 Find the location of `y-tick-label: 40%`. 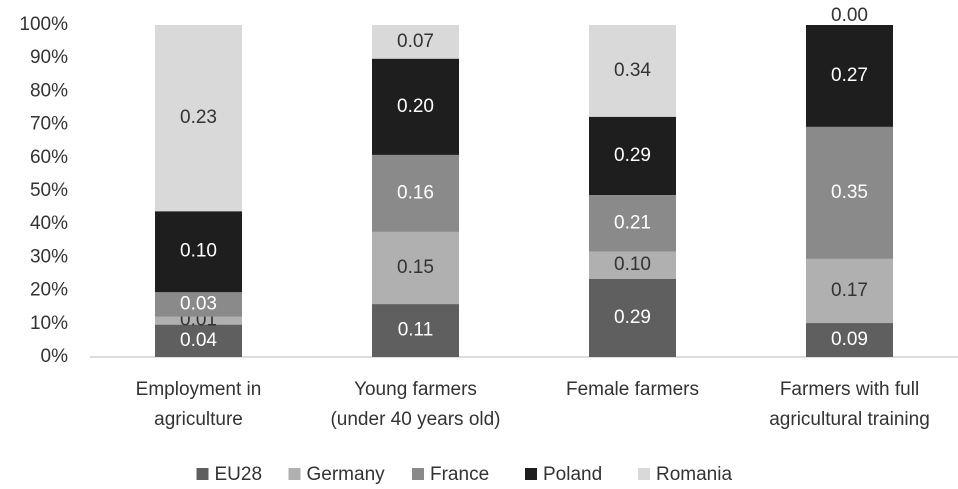

y-tick-label: 40% is located at coordinates (49, 223).